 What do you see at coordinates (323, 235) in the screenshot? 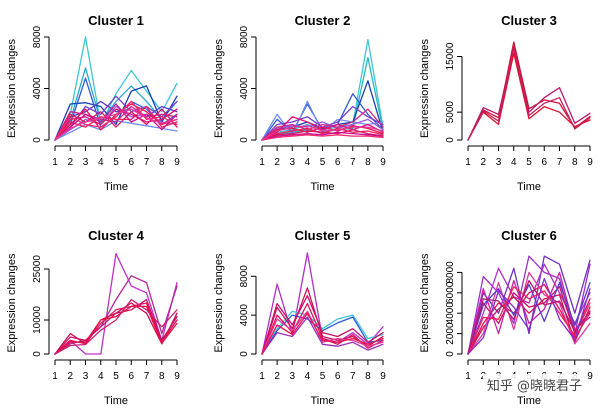
I see `panel-title: Cluster 5` at bounding box center [323, 235].